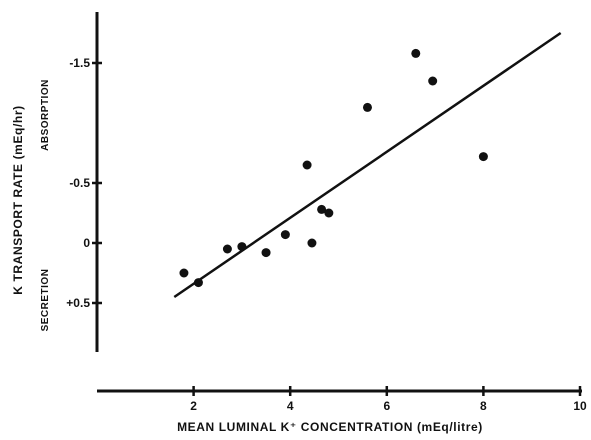  Describe the element at coordinates (86, 243) in the screenshot. I see `y-tick-label: 0` at that location.